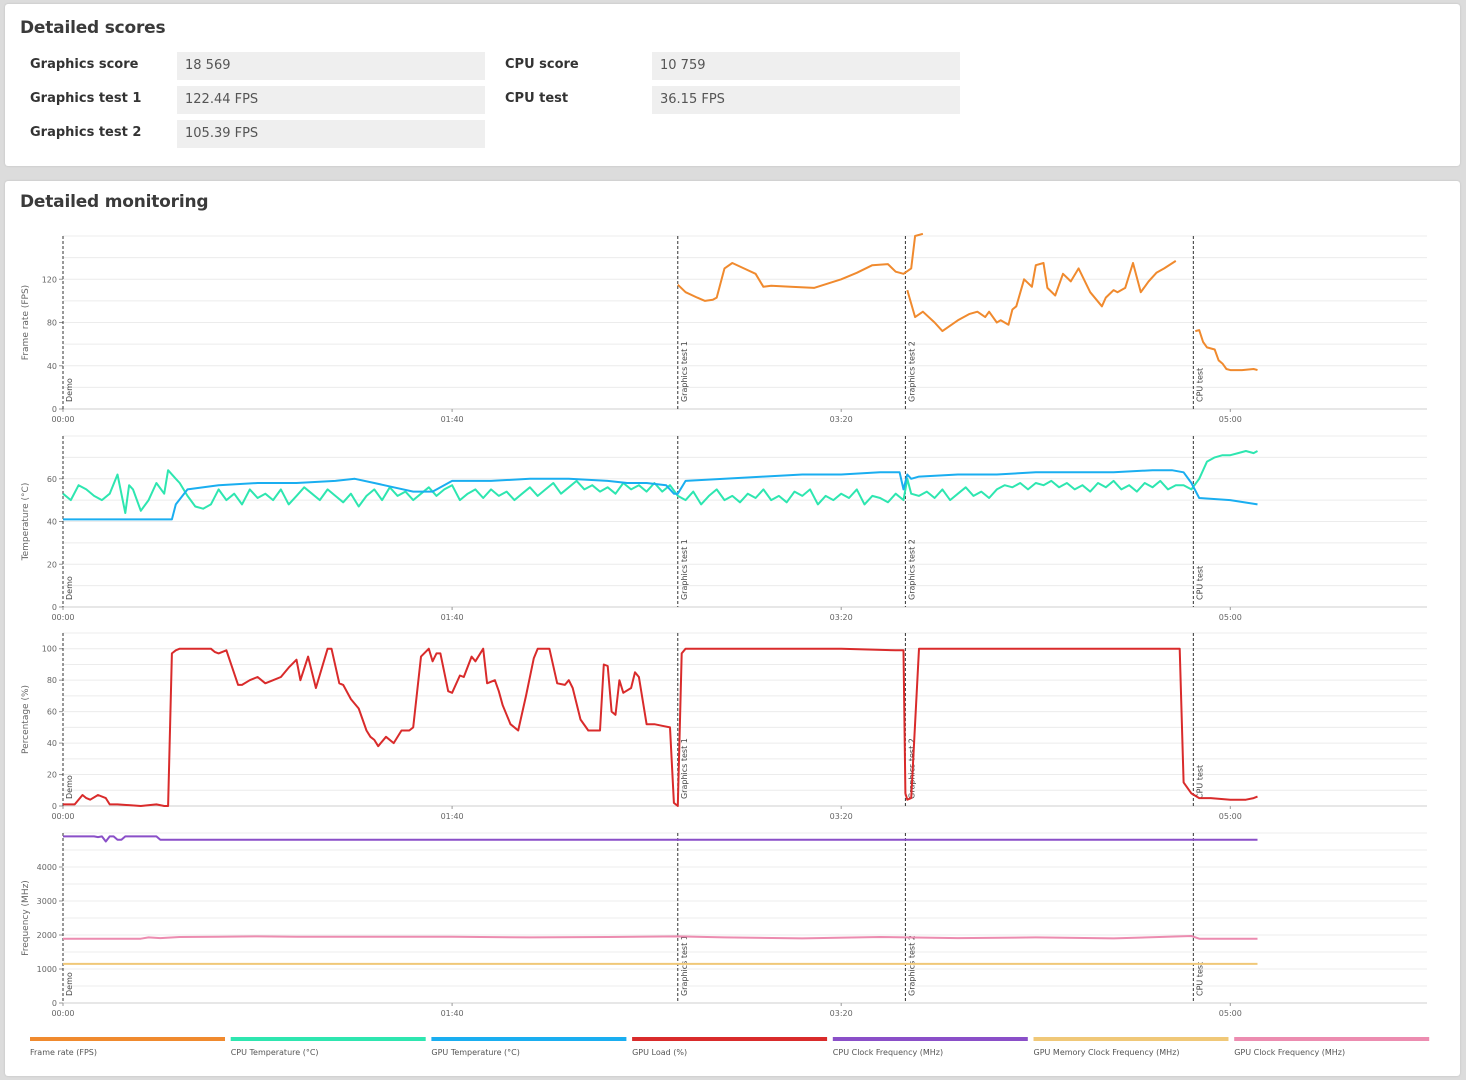  What do you see at coordinates (542, 64) in the screenshot?
I see `cpu-score-label: CPU score` at bounding box center [542, 64].